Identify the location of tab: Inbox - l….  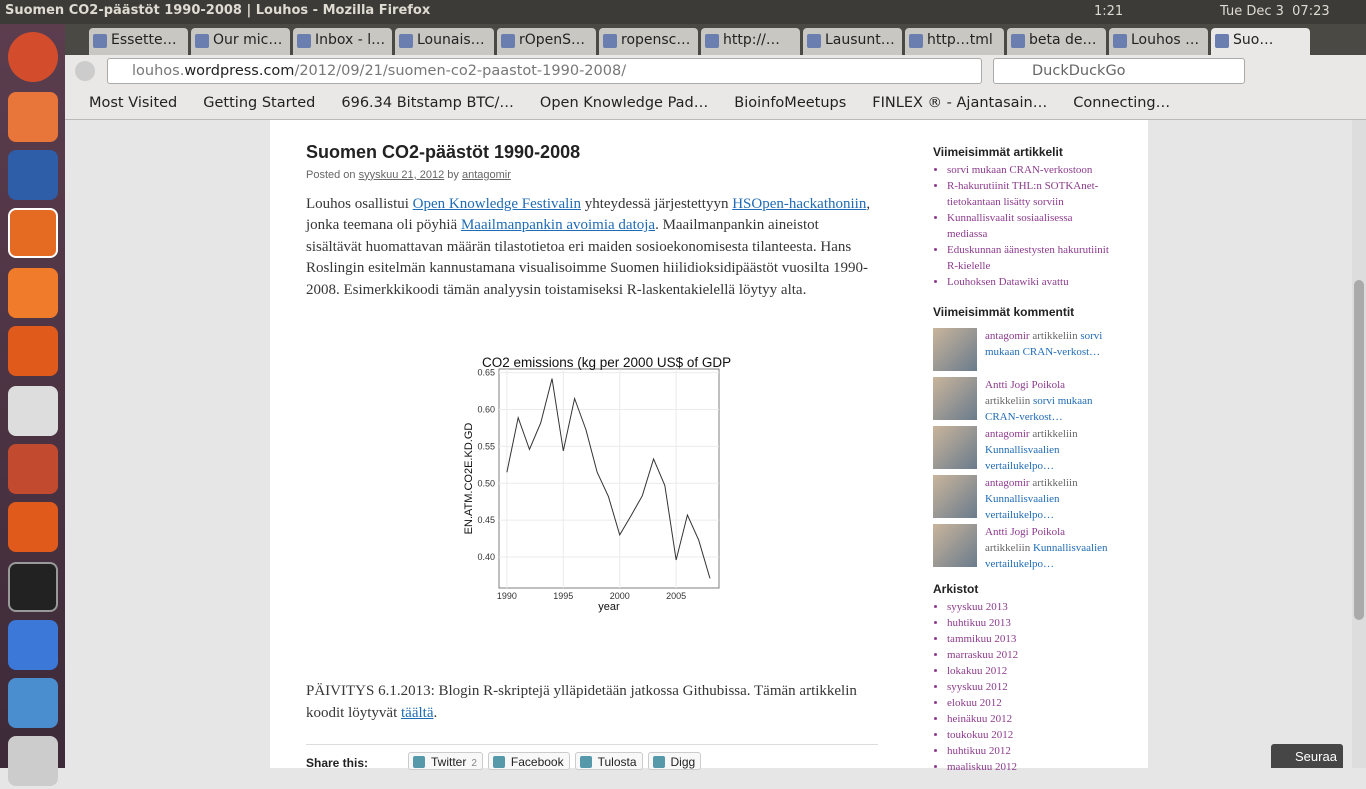
(342, 41).